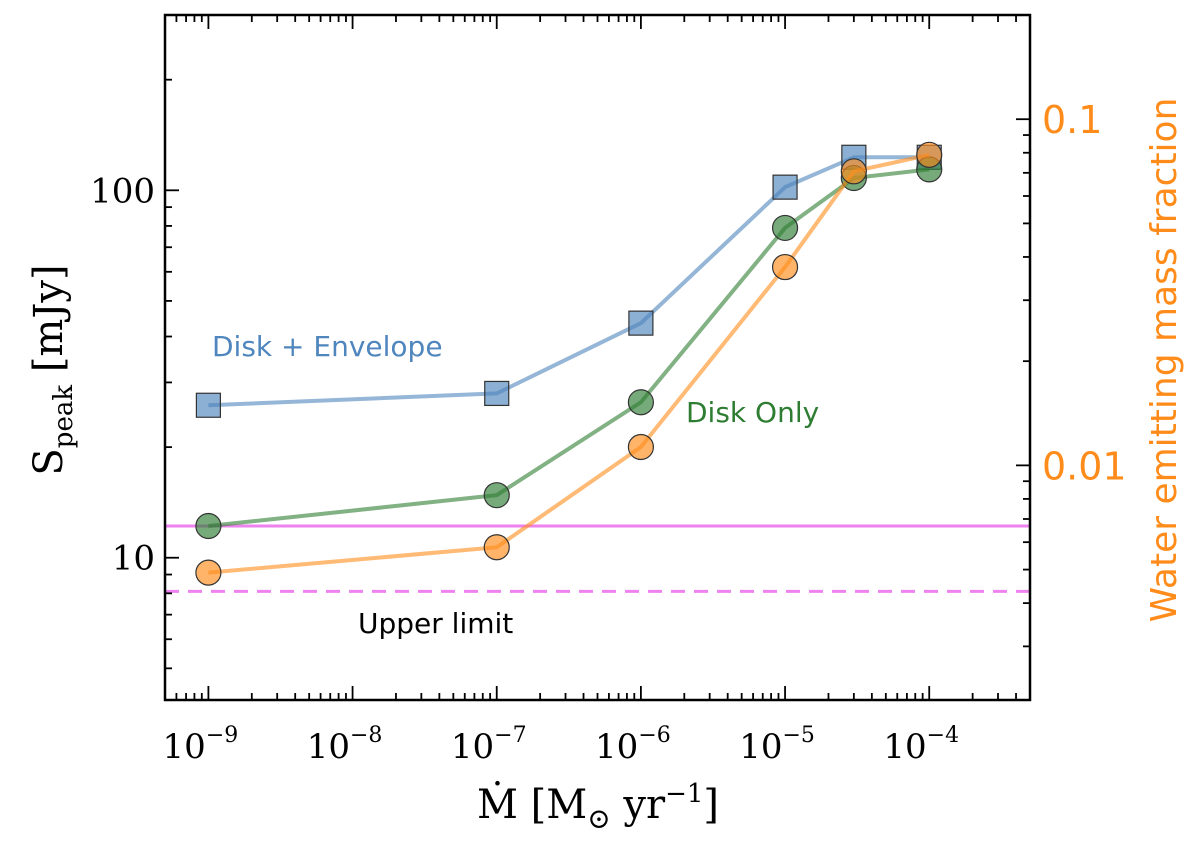 The height and width of the screenshot is (841, 1200). What do you see at coordinates (327, 346) in the screenshot?
I see `annotation-disk-envelope: Disk + Envelope` at bounding box center [327, 346].